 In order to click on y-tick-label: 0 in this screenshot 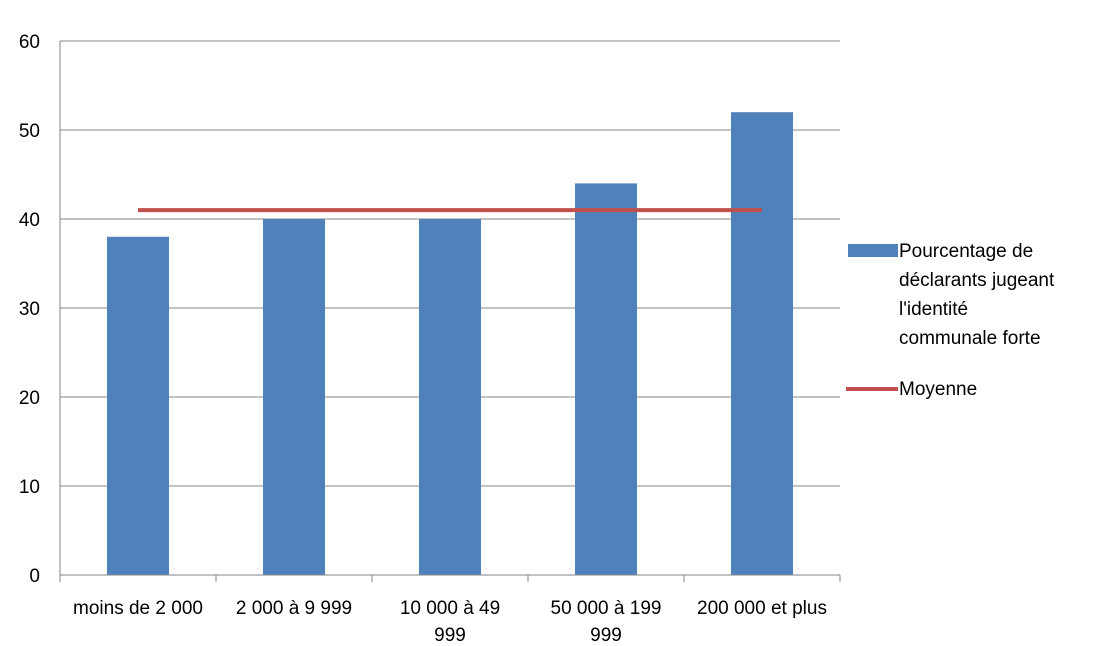, I will do `click(34, 576)`.